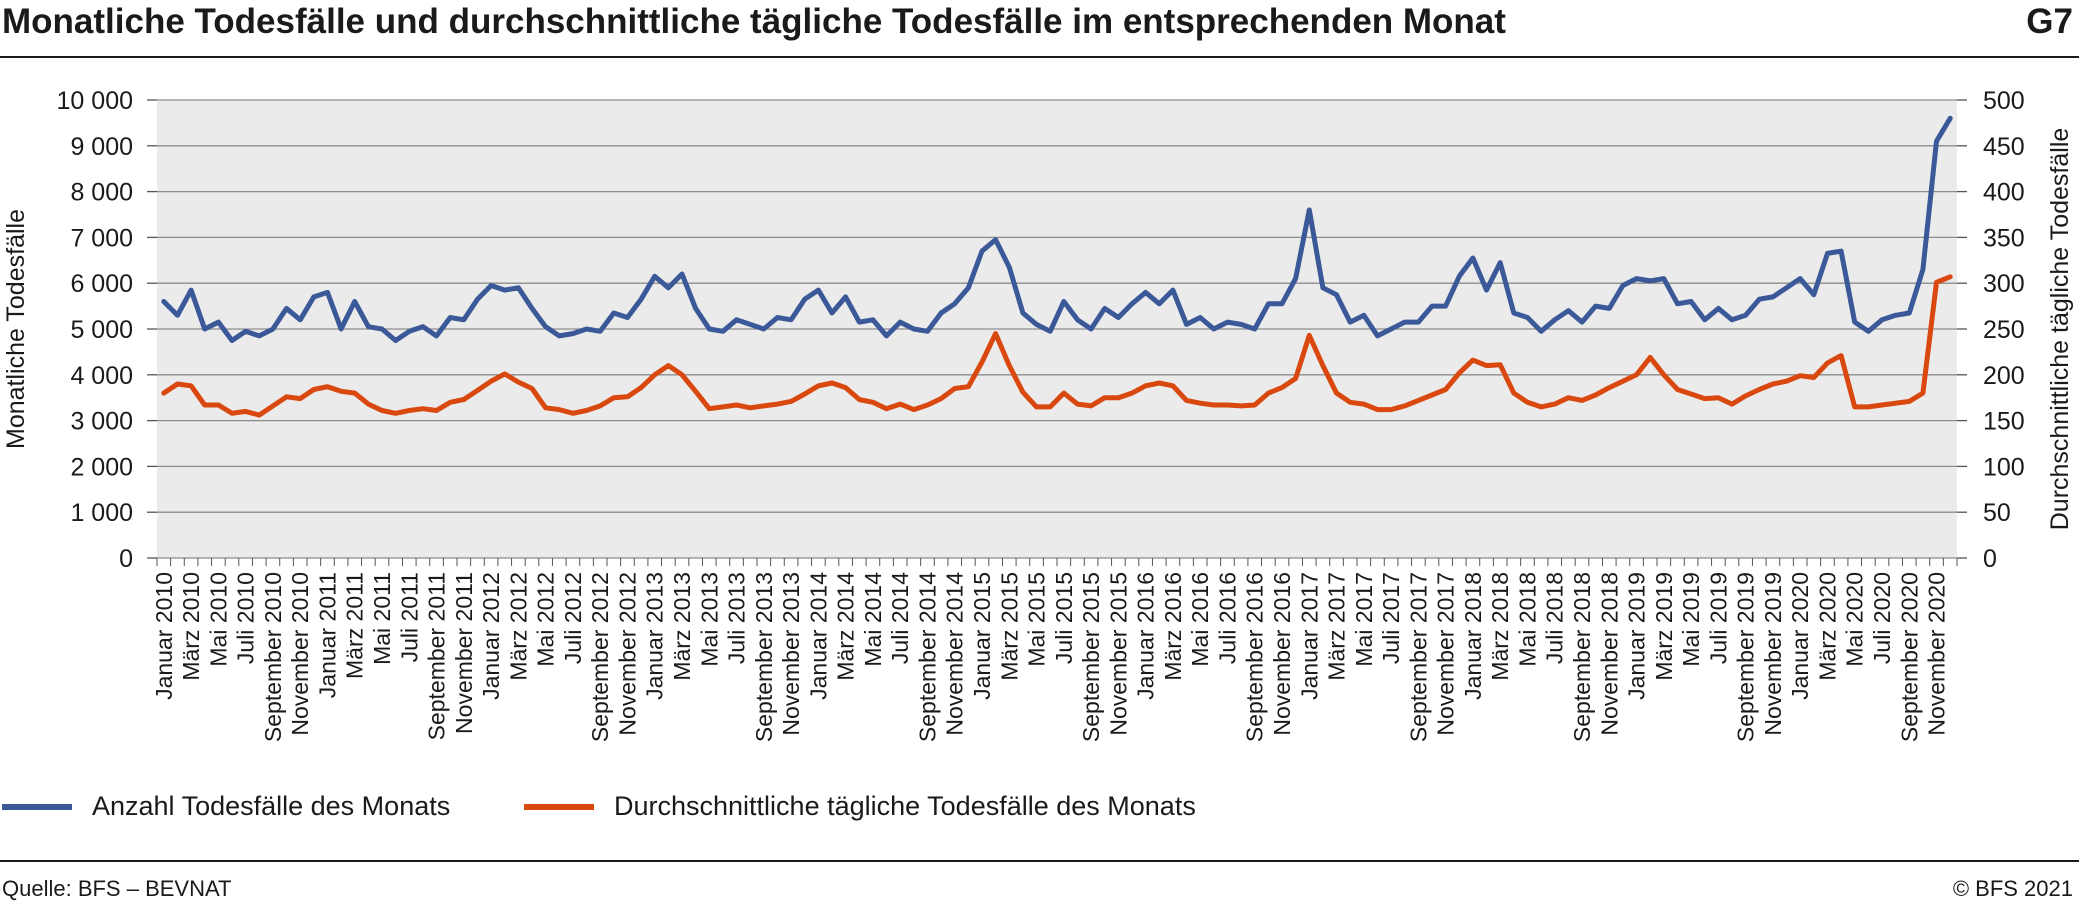  I want to click on bottom-rule, so click(1039, 861).